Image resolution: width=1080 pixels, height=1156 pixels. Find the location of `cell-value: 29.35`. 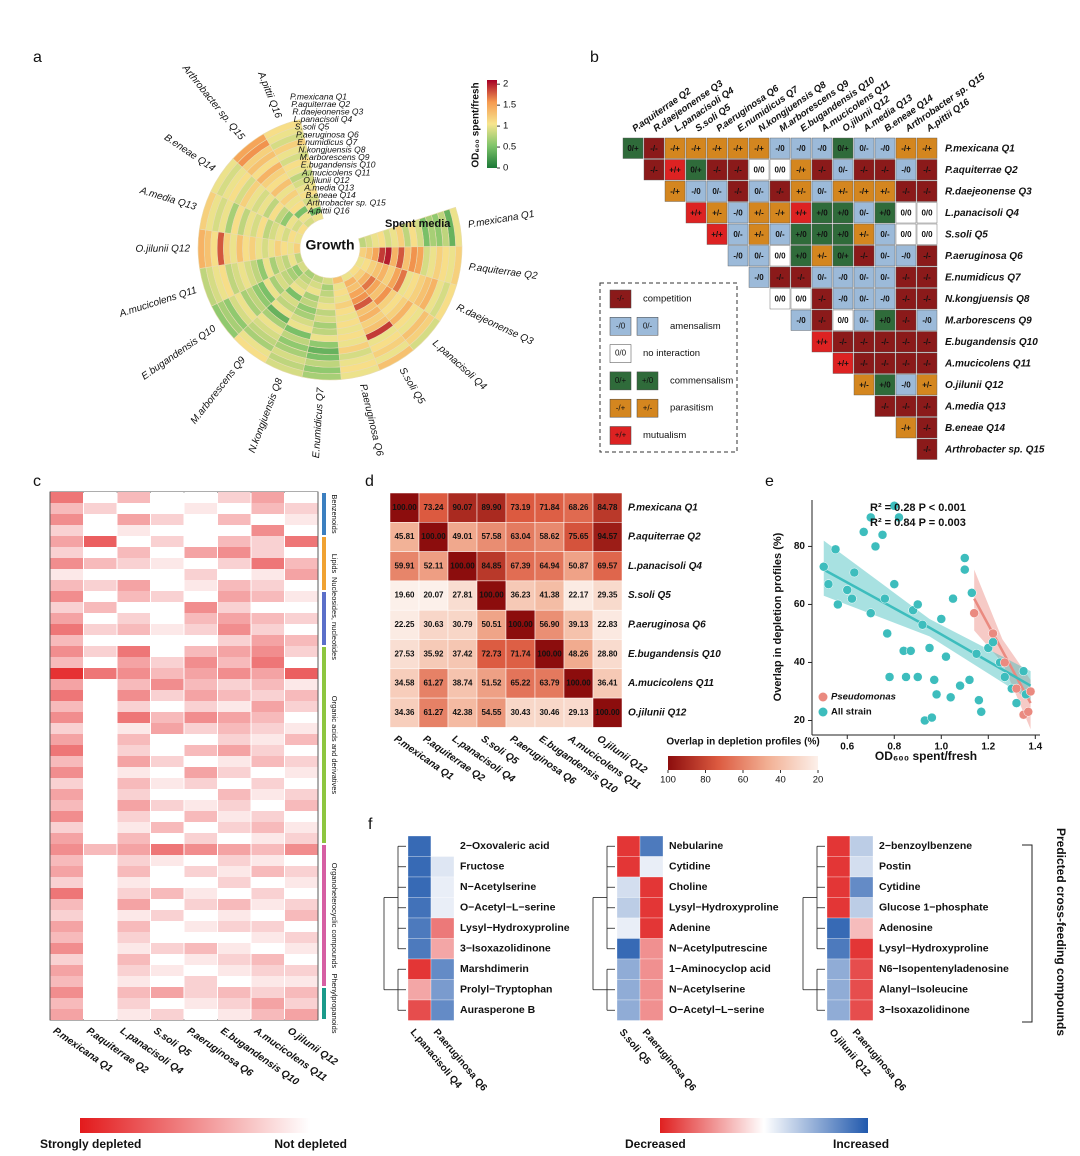

cell-value: 29.35 is located at coordinates (607, 595).